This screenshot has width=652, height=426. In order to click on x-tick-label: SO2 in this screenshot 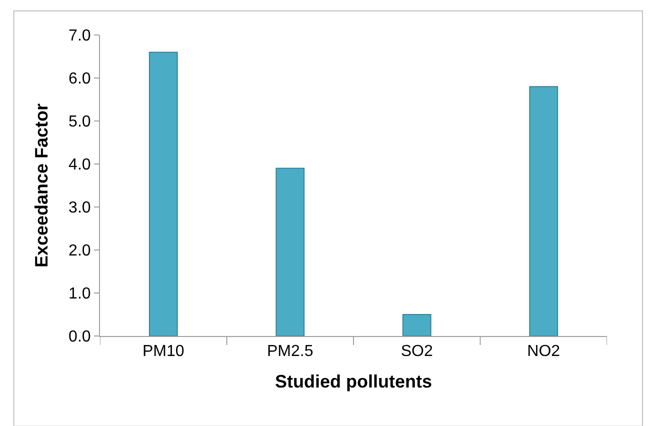, I will do `click(416, 351)`.